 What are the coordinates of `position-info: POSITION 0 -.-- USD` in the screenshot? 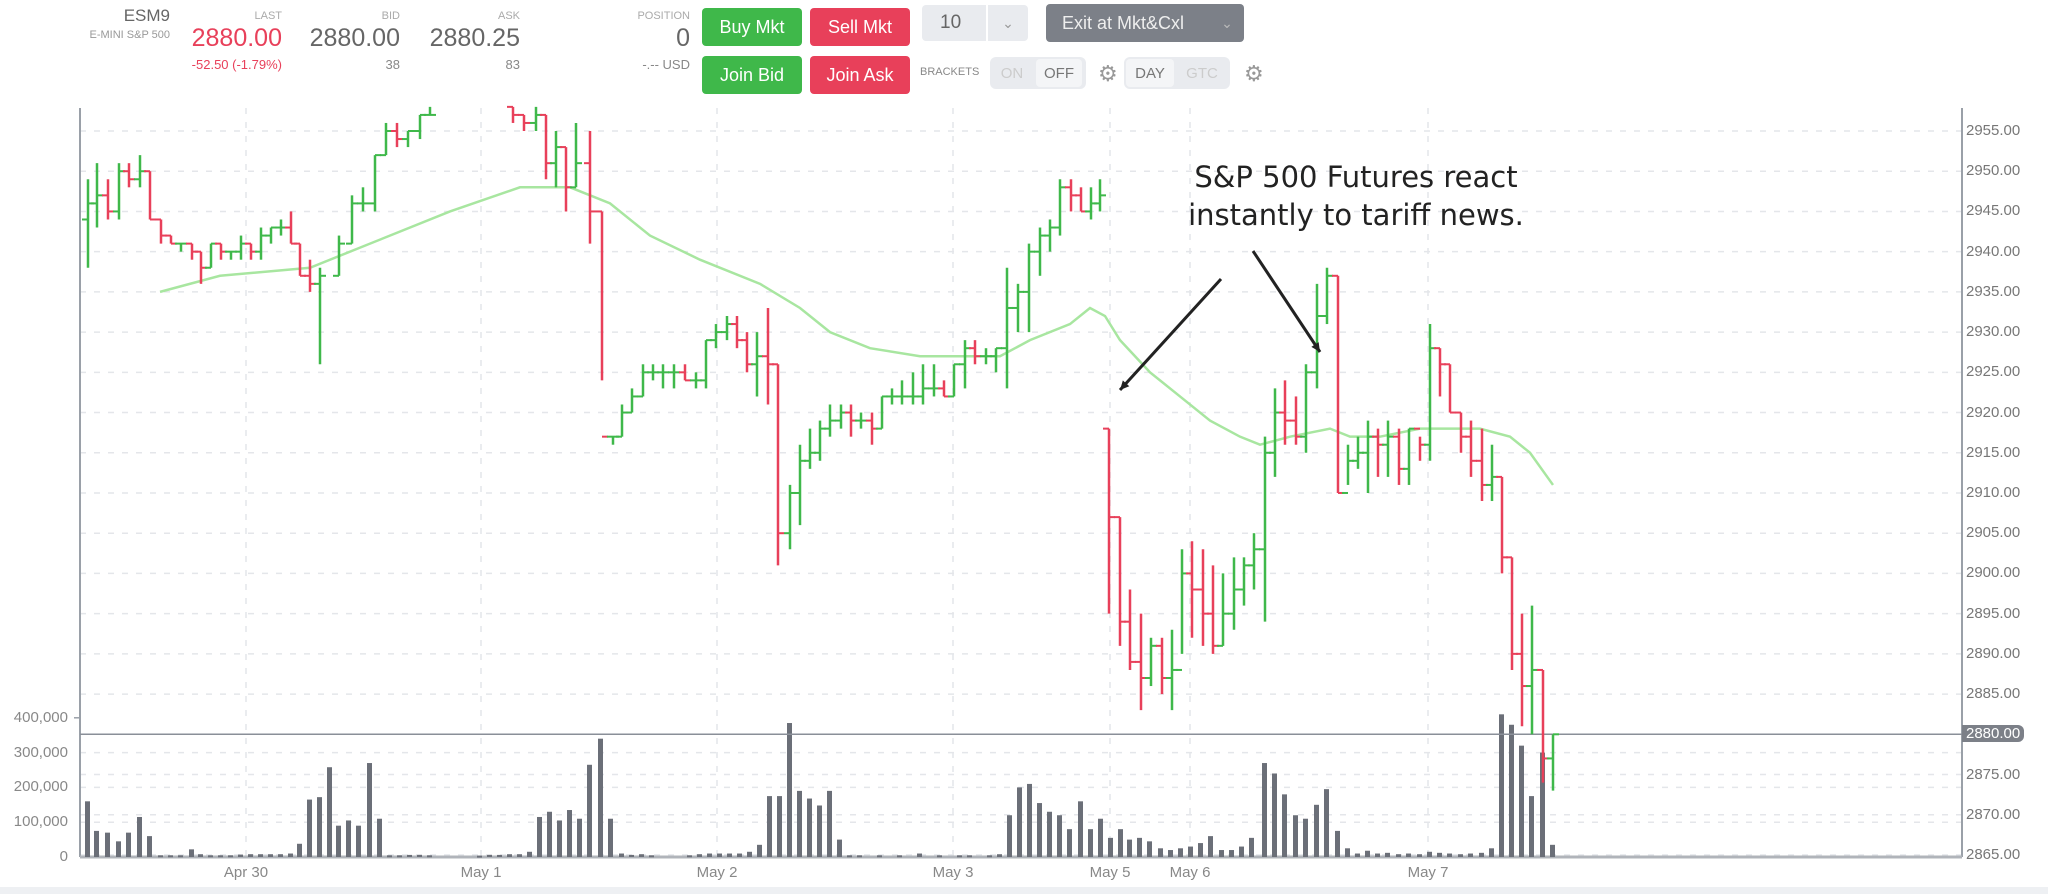 It's located at (650, 41).